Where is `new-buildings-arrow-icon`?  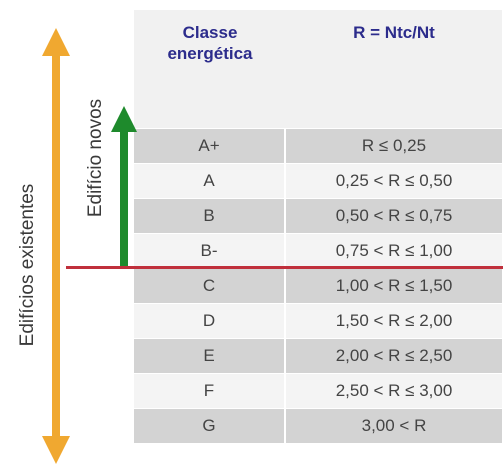 new-buildings-arrow-icon is located at coordinates (124, 186).